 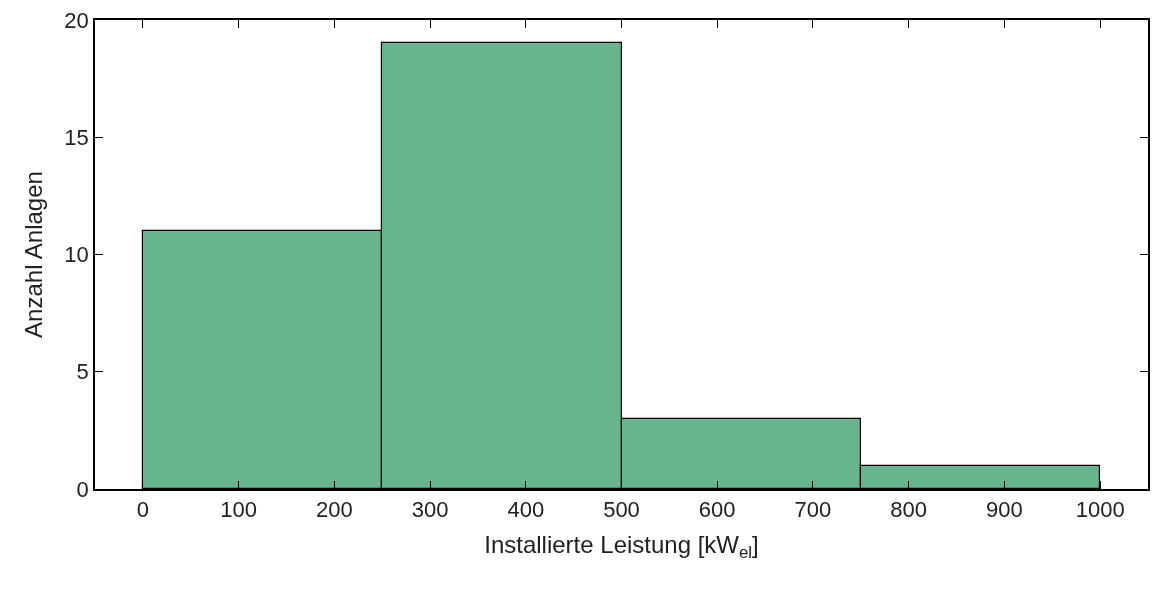 What do you see at coordinates (621, 546) in the screenshot?
I see `x-axis-title: Installierte Leistung [kW$_{el}$]` at bounding box center [621, 546].